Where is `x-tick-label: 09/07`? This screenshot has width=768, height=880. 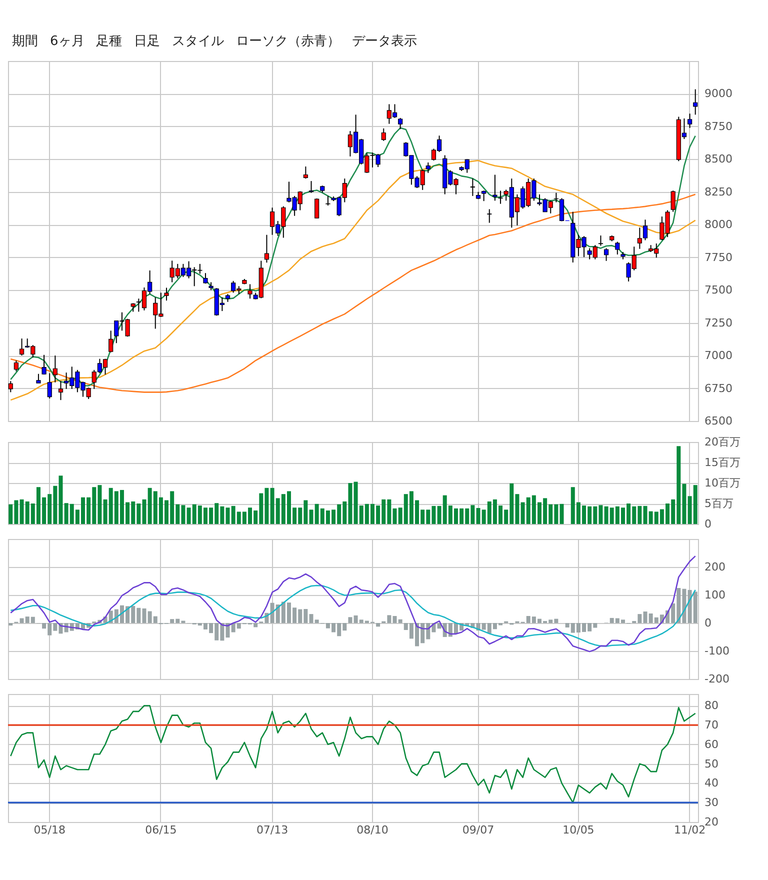 x-tick-label: 09/07 is located at coordinates (478, 830).